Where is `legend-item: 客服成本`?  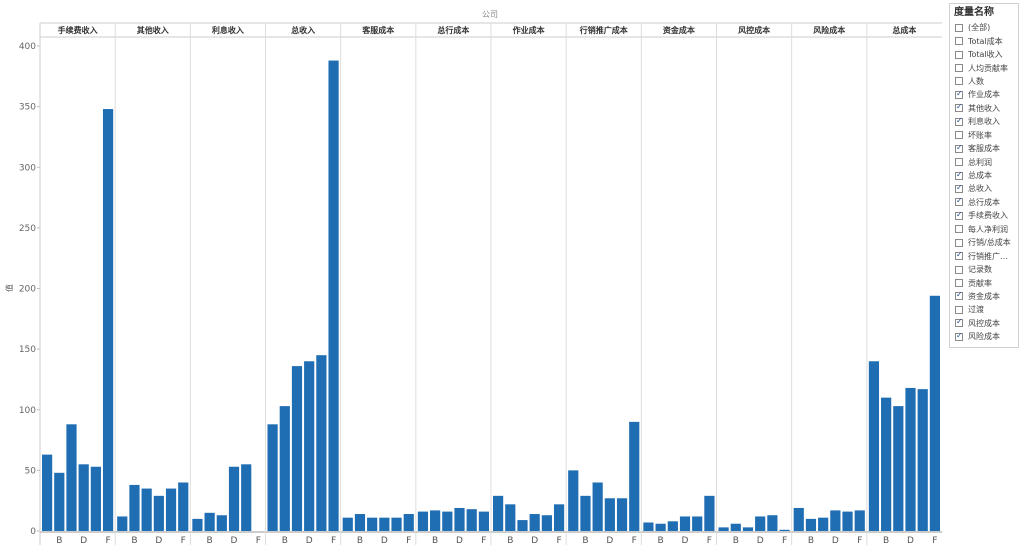
legend-item: 客服成本 is located at coordinates (984, 148).